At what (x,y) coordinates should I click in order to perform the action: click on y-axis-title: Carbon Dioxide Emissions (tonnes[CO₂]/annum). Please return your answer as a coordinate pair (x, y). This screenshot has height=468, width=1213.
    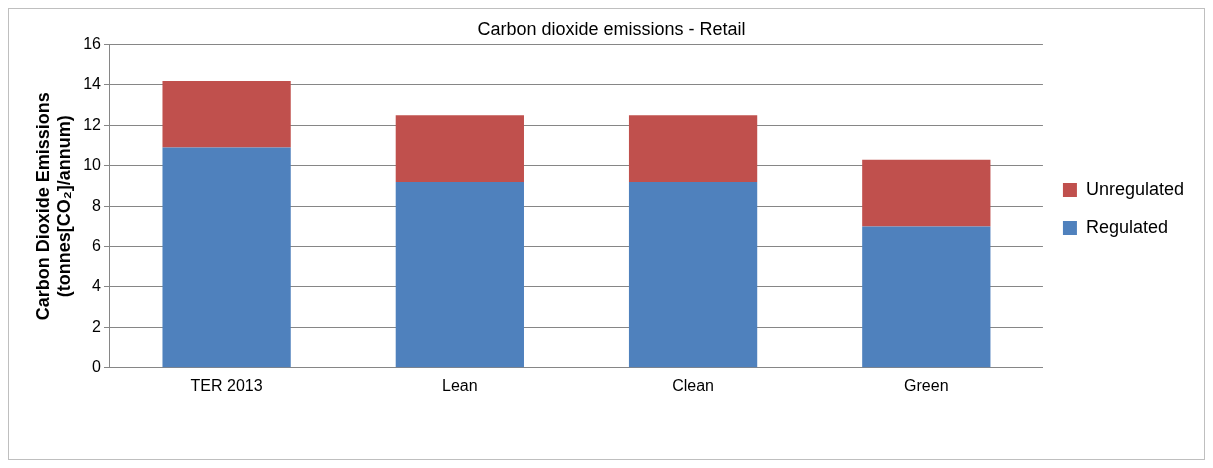
    Looking at the image, I should click on (53, 206).